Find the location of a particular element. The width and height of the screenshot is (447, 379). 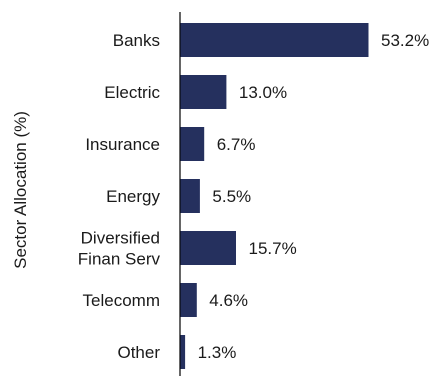

category-label-banks: Banks is located at coordinates (136, 40).